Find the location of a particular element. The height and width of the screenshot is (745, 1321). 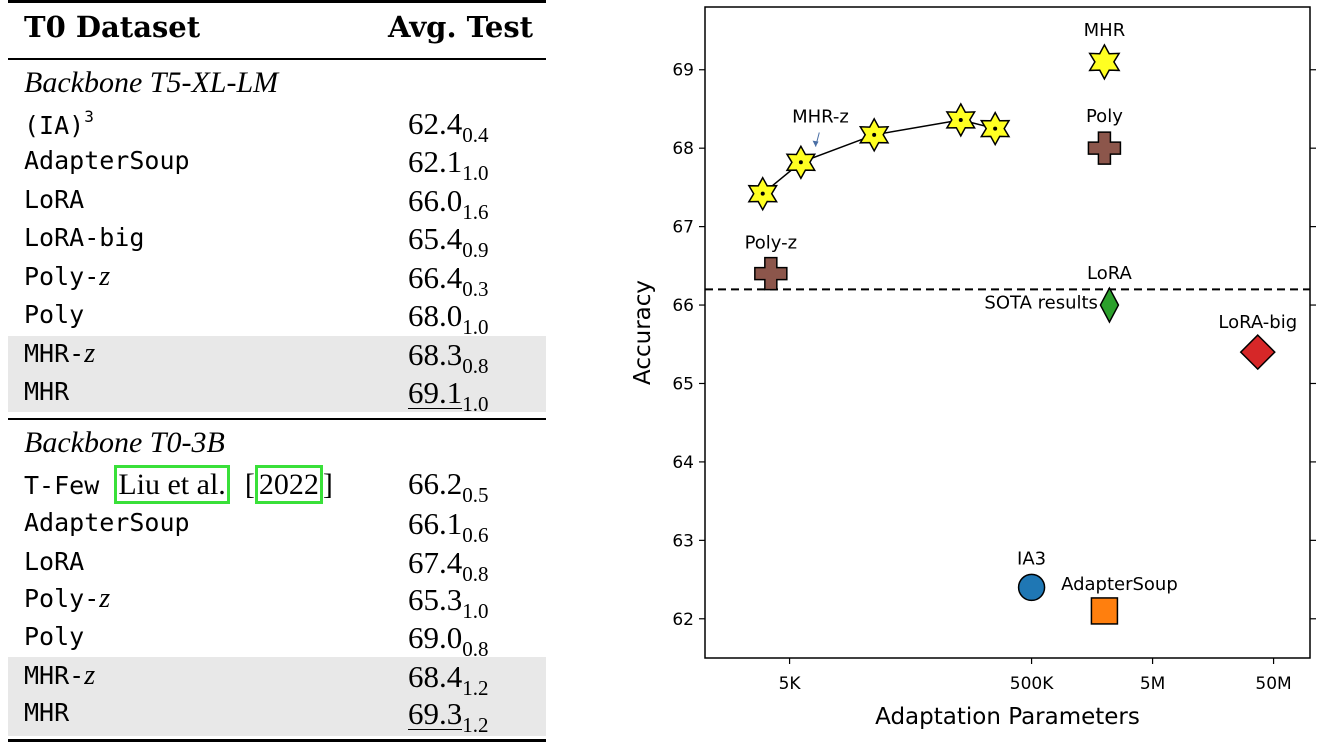

header-rule is located at coordinates (277, 59).